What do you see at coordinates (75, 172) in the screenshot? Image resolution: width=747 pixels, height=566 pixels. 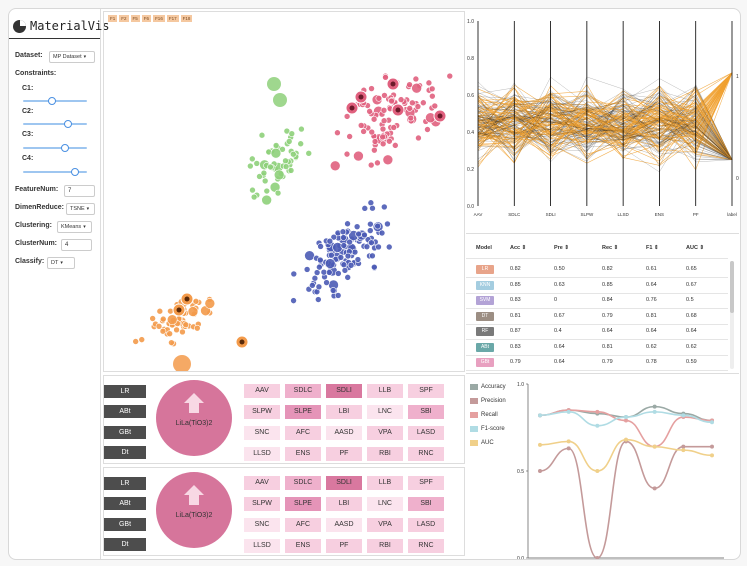 I see `c4-slider-handle` at bounding box center [75, 172].